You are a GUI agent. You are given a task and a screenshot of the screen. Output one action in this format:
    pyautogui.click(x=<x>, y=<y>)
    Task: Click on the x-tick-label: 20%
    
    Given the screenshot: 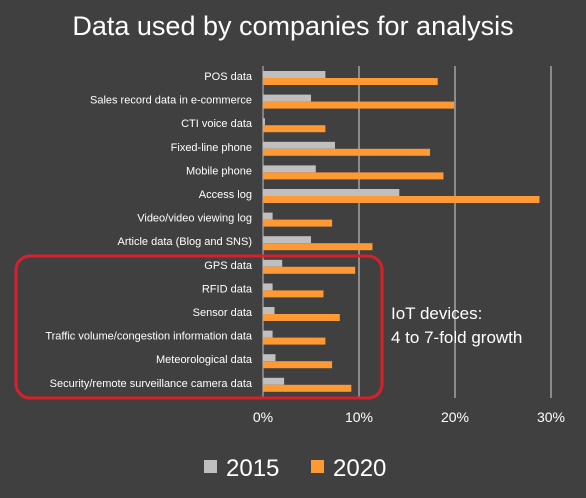 What is the action you would take?
    pyautogui.click(x=455, y=417)
    